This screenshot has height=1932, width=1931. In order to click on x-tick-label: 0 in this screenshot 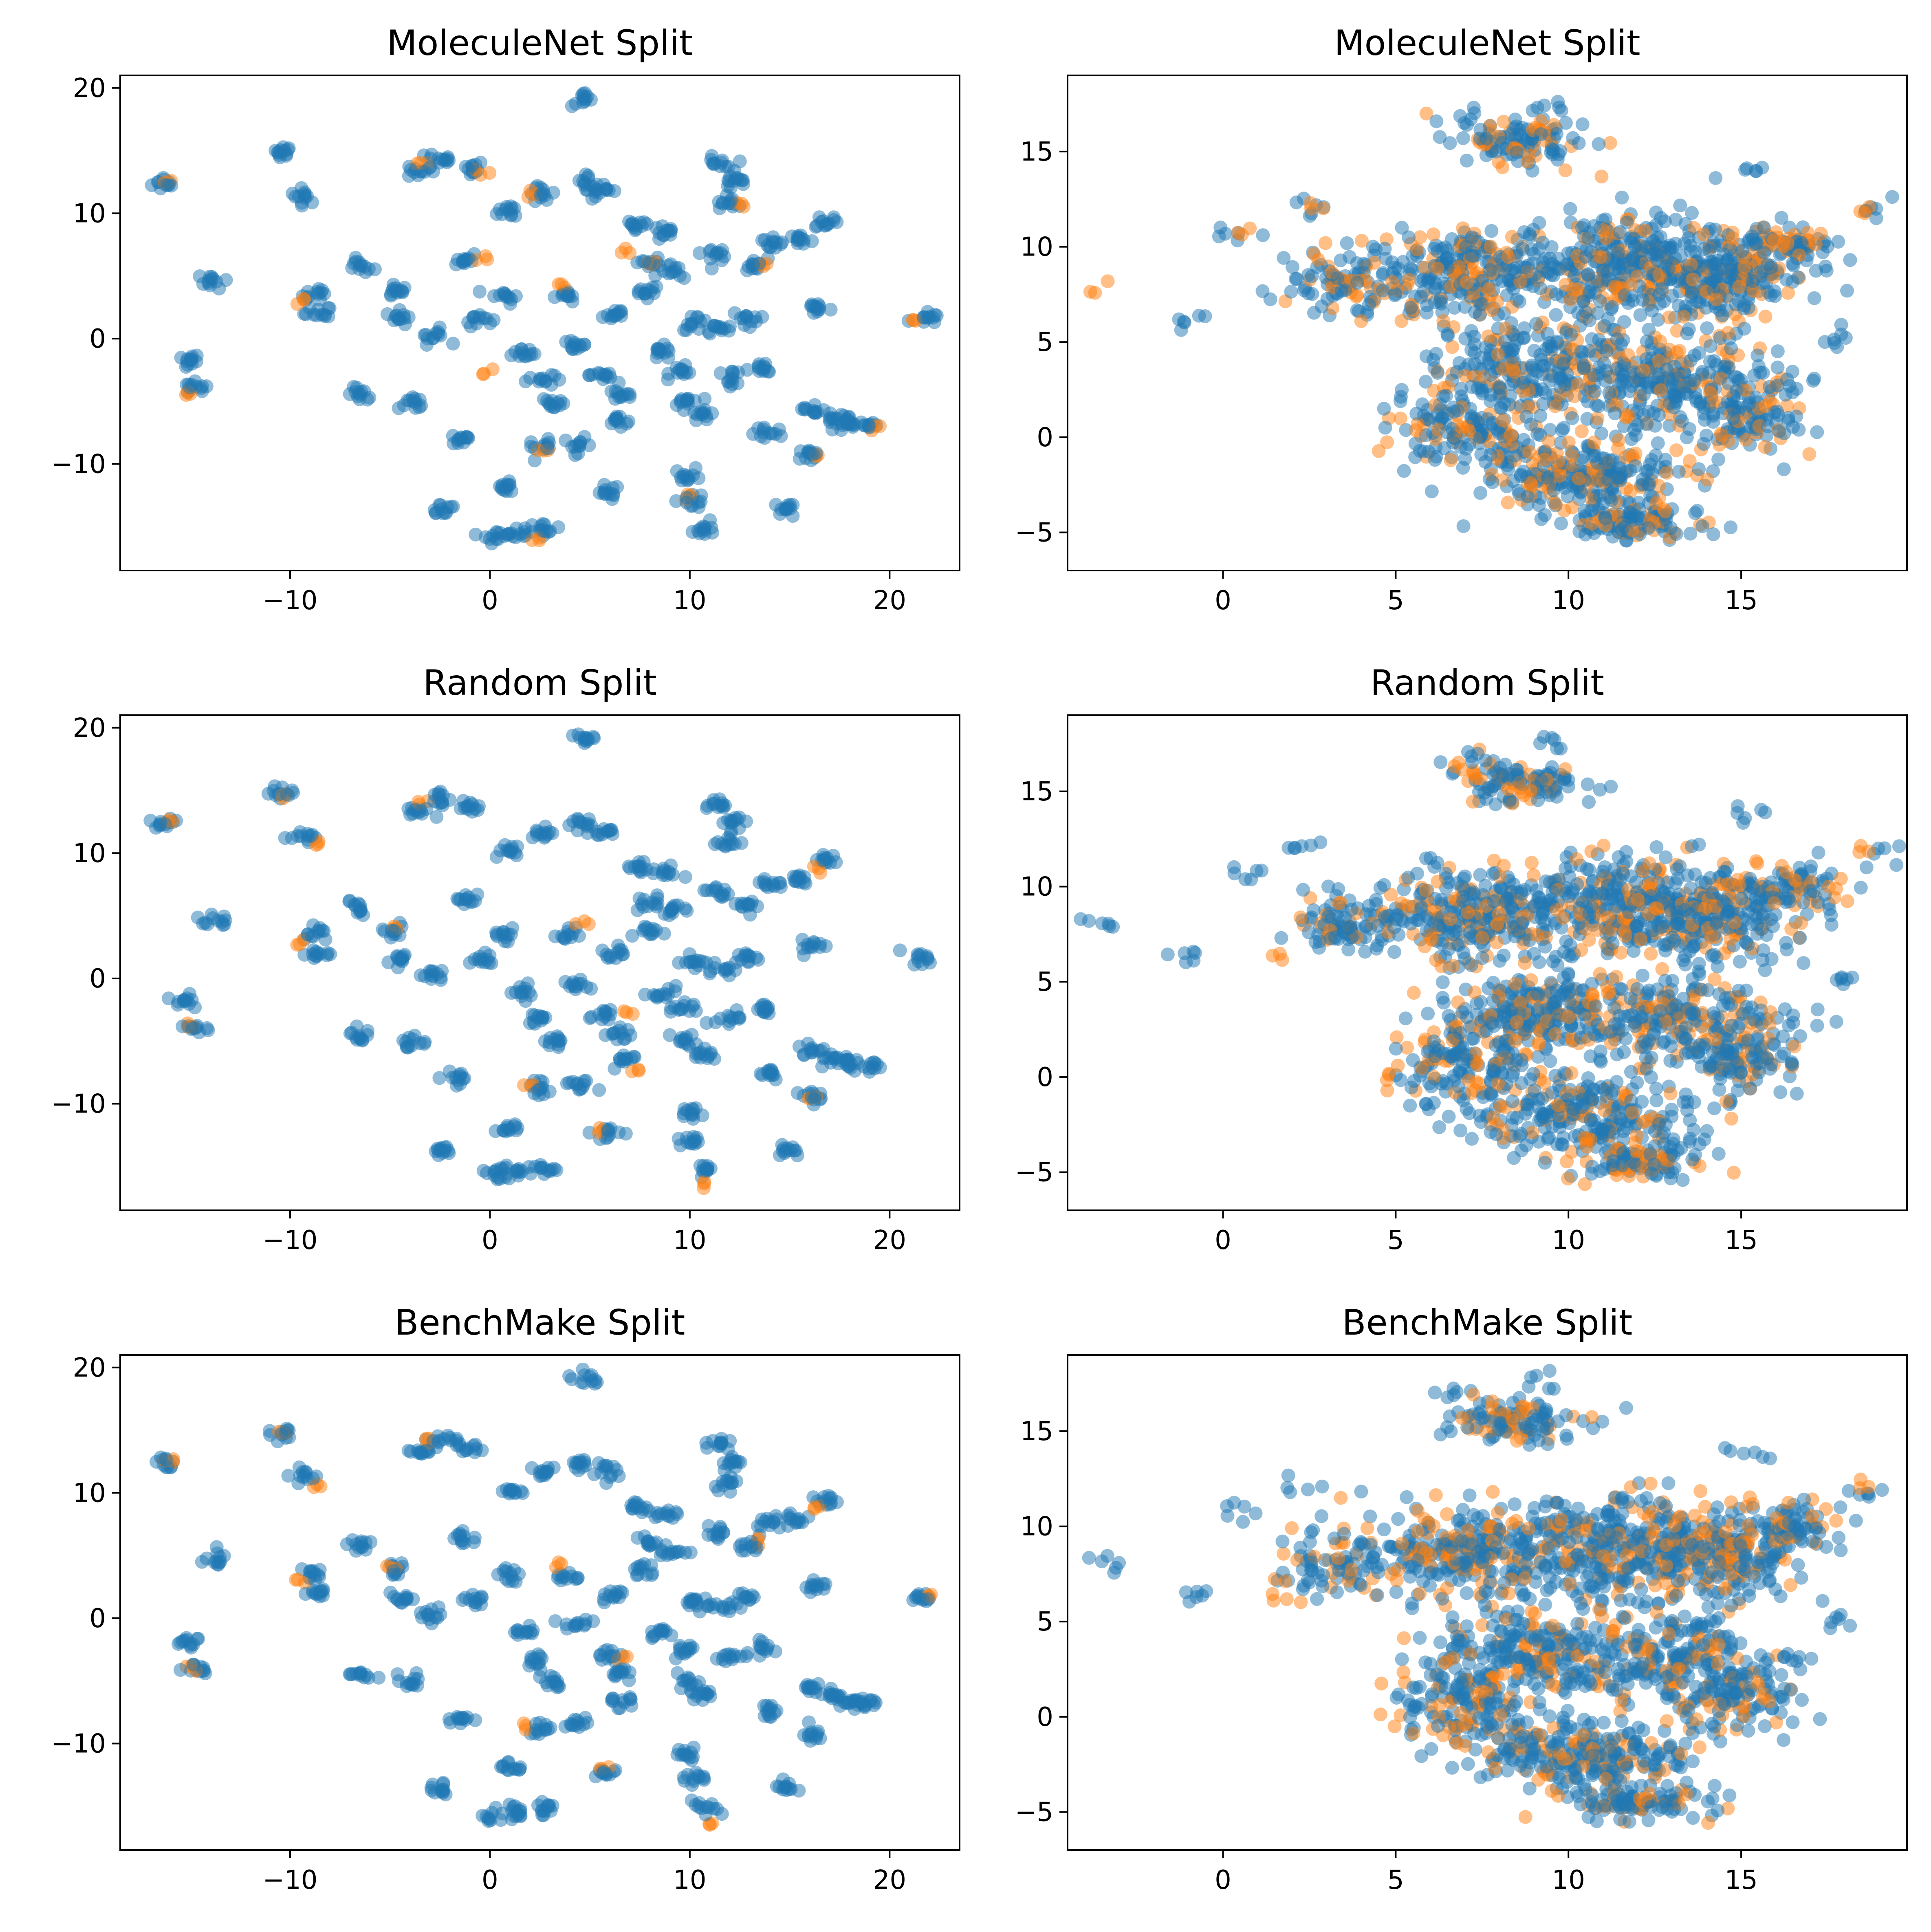, I will do `click(490, 1240)`.